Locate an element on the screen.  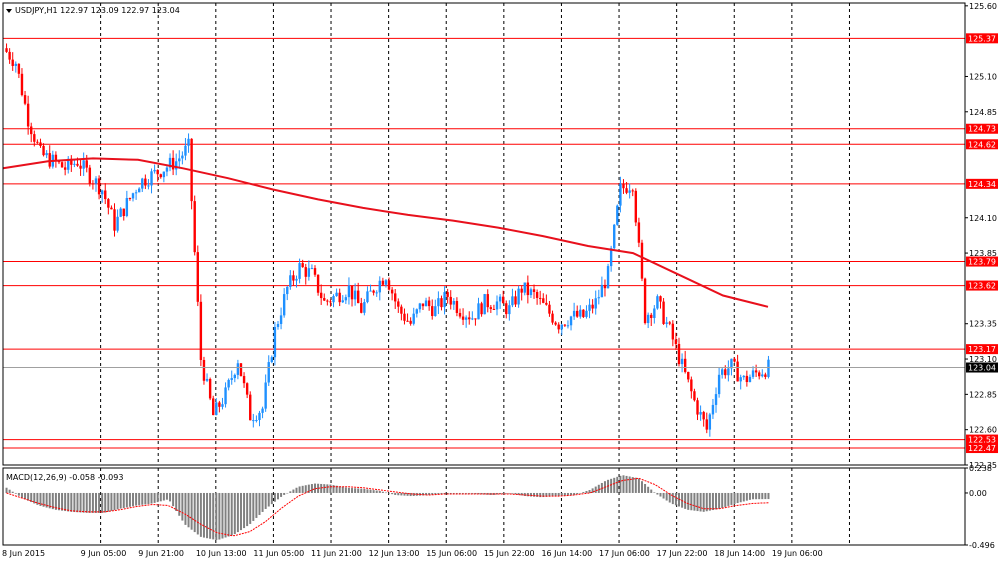
time-tick-label: 16 Jun 14:00 is located at coordinates (566, 553).